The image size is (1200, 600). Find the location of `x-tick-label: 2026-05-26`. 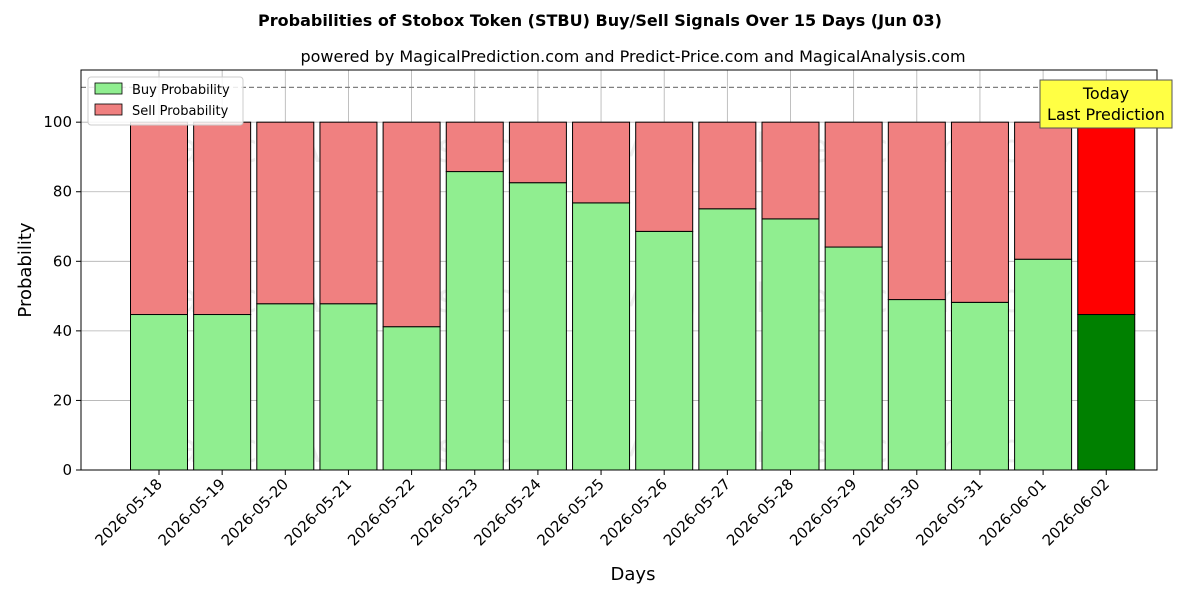

x-tick-label: 2026-05-26 is located at coordinates (634, 512).